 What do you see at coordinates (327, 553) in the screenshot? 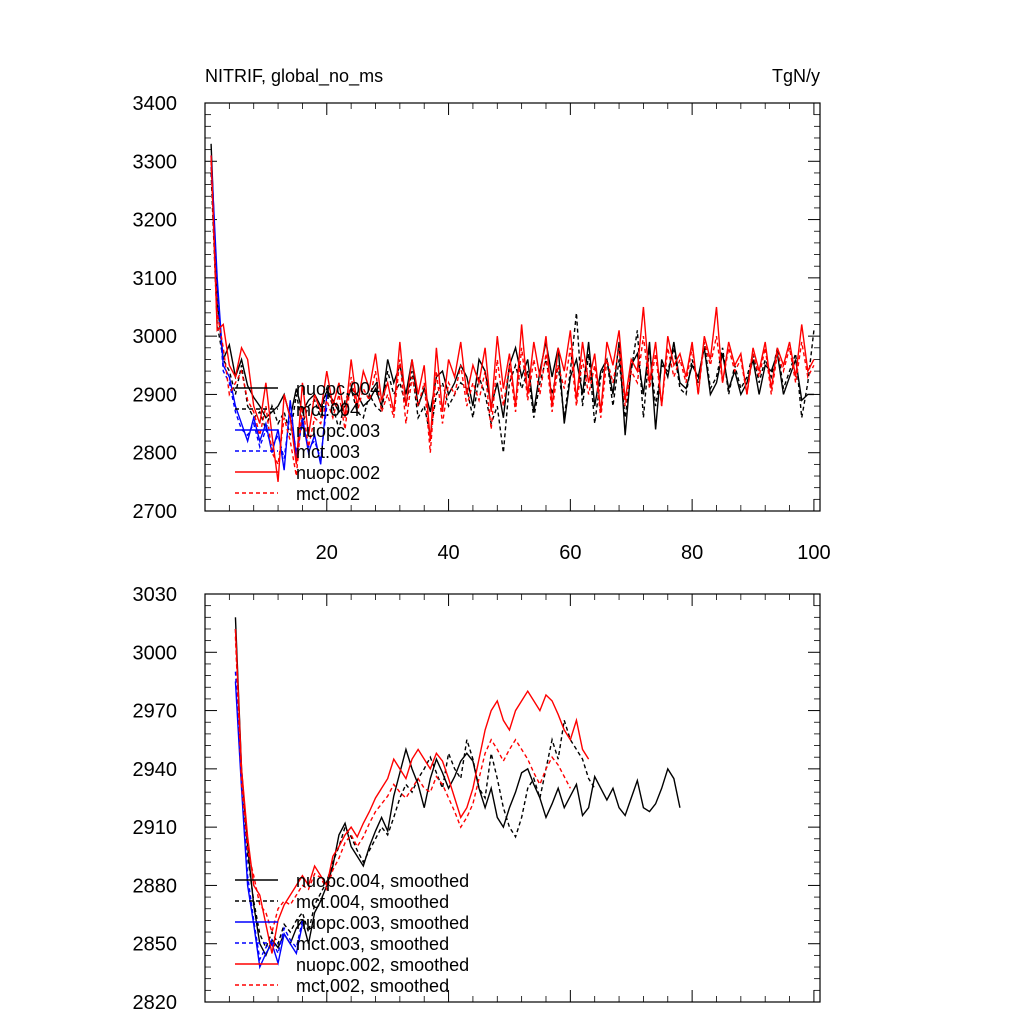
I see `x-tick-label: 20` at bounding box center [327, 553].